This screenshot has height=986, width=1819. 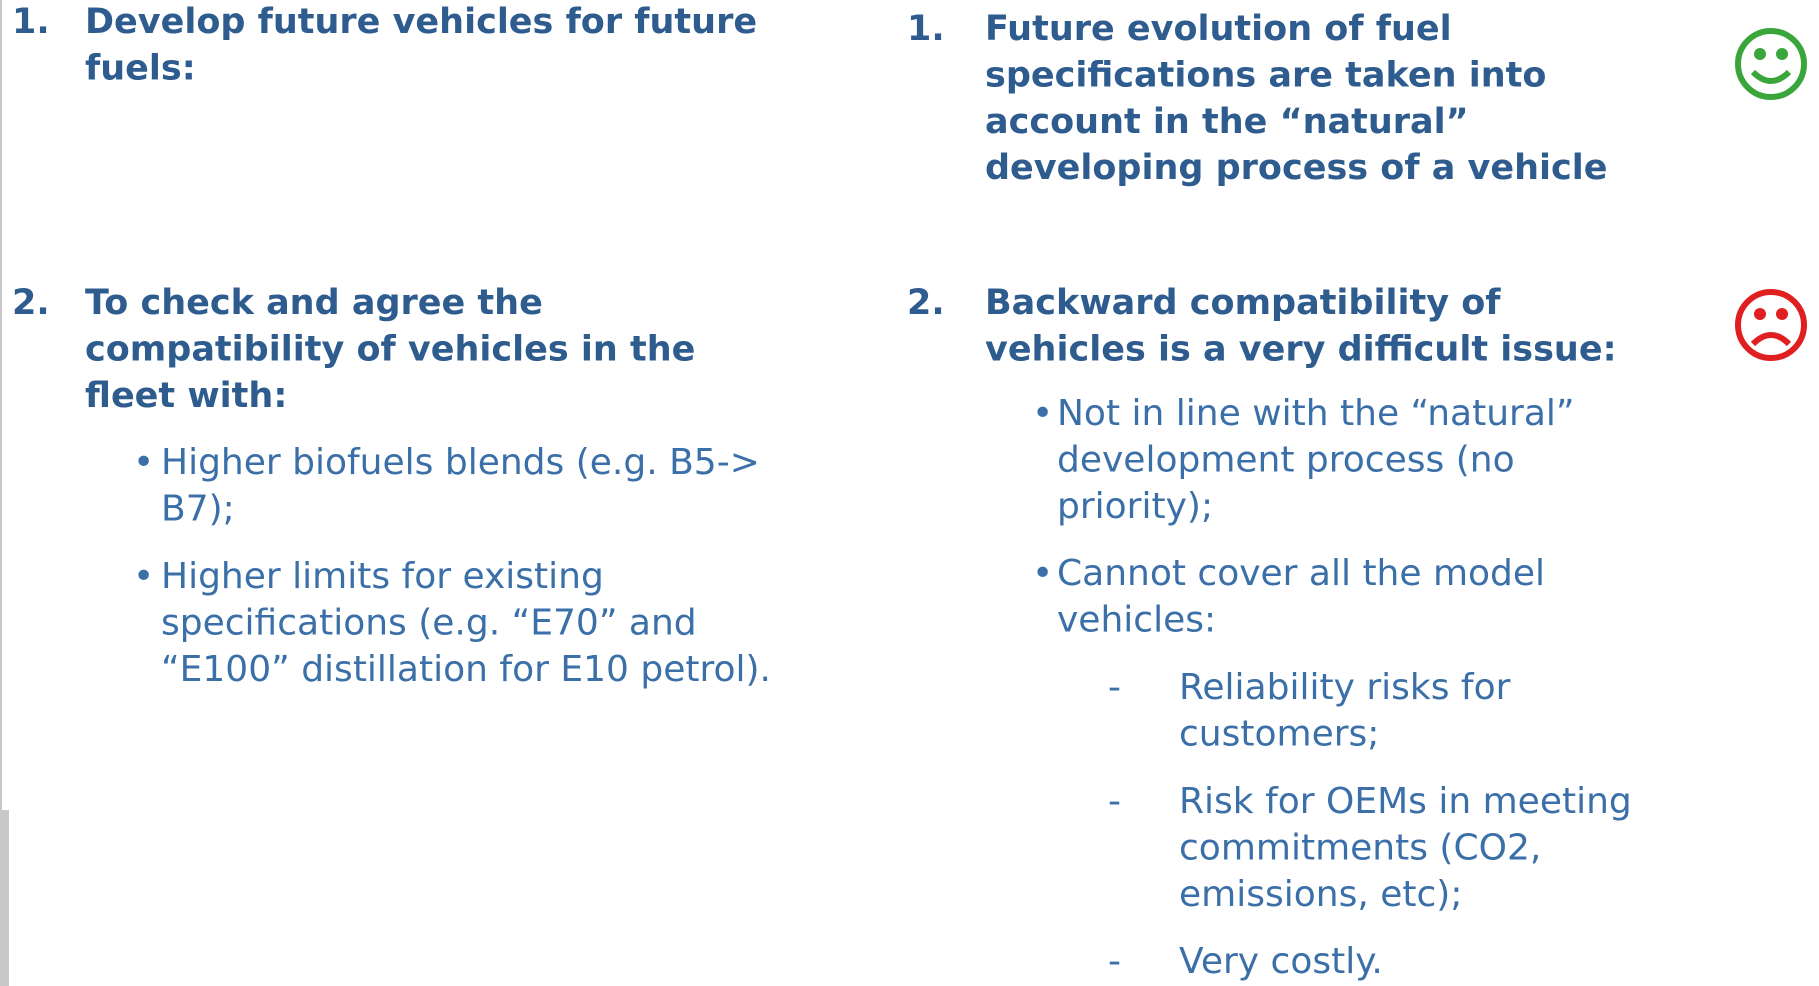 What do you see at coordinates (4, 898) in the screenshot?
I see `left-edge-block` at bounding box center [4, 898].